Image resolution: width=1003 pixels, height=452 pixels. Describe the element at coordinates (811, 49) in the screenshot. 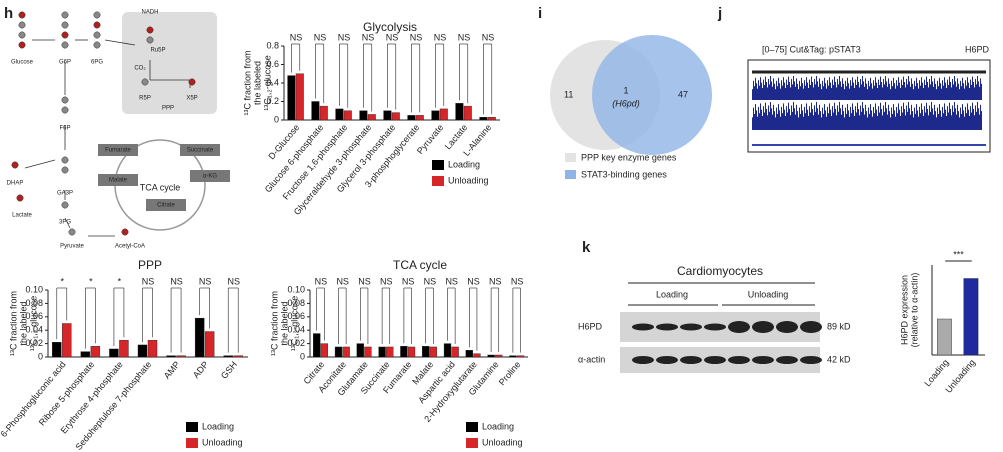

I see `track-title: [0–75] Cut&Tag: pSTAT3` at that location.